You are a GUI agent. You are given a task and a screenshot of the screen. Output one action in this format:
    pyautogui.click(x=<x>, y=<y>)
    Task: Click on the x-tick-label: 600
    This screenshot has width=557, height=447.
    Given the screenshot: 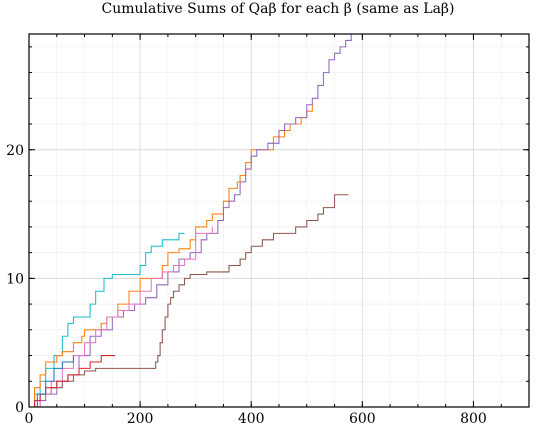 What is the action you would take?
    pyautogui.click(x=362, y=419)
    